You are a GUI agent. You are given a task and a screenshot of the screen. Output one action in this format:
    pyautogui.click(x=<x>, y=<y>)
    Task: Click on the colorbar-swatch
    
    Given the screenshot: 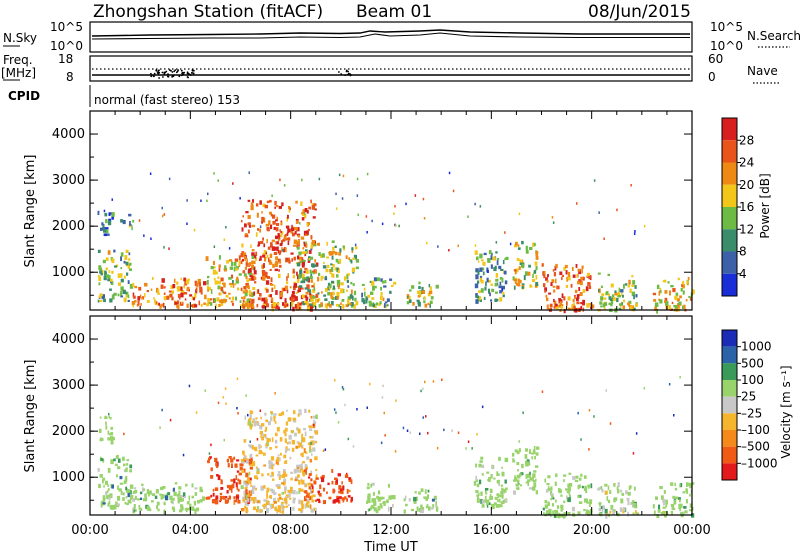 What is the action you would take?
    pyautogui.click(x=729, y=388)
    